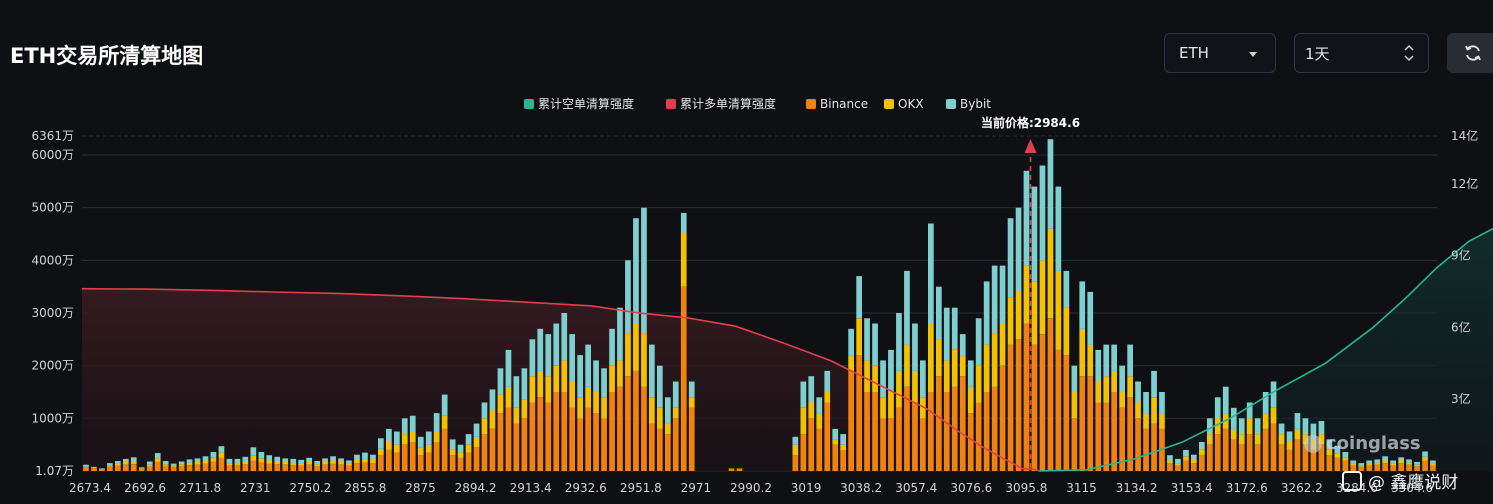 The width and height of the screenshot is (1493, 504). Describe the element at coordinates (1081, 488) in the screenshot. I see `x-tick-label: 3115` at that location.